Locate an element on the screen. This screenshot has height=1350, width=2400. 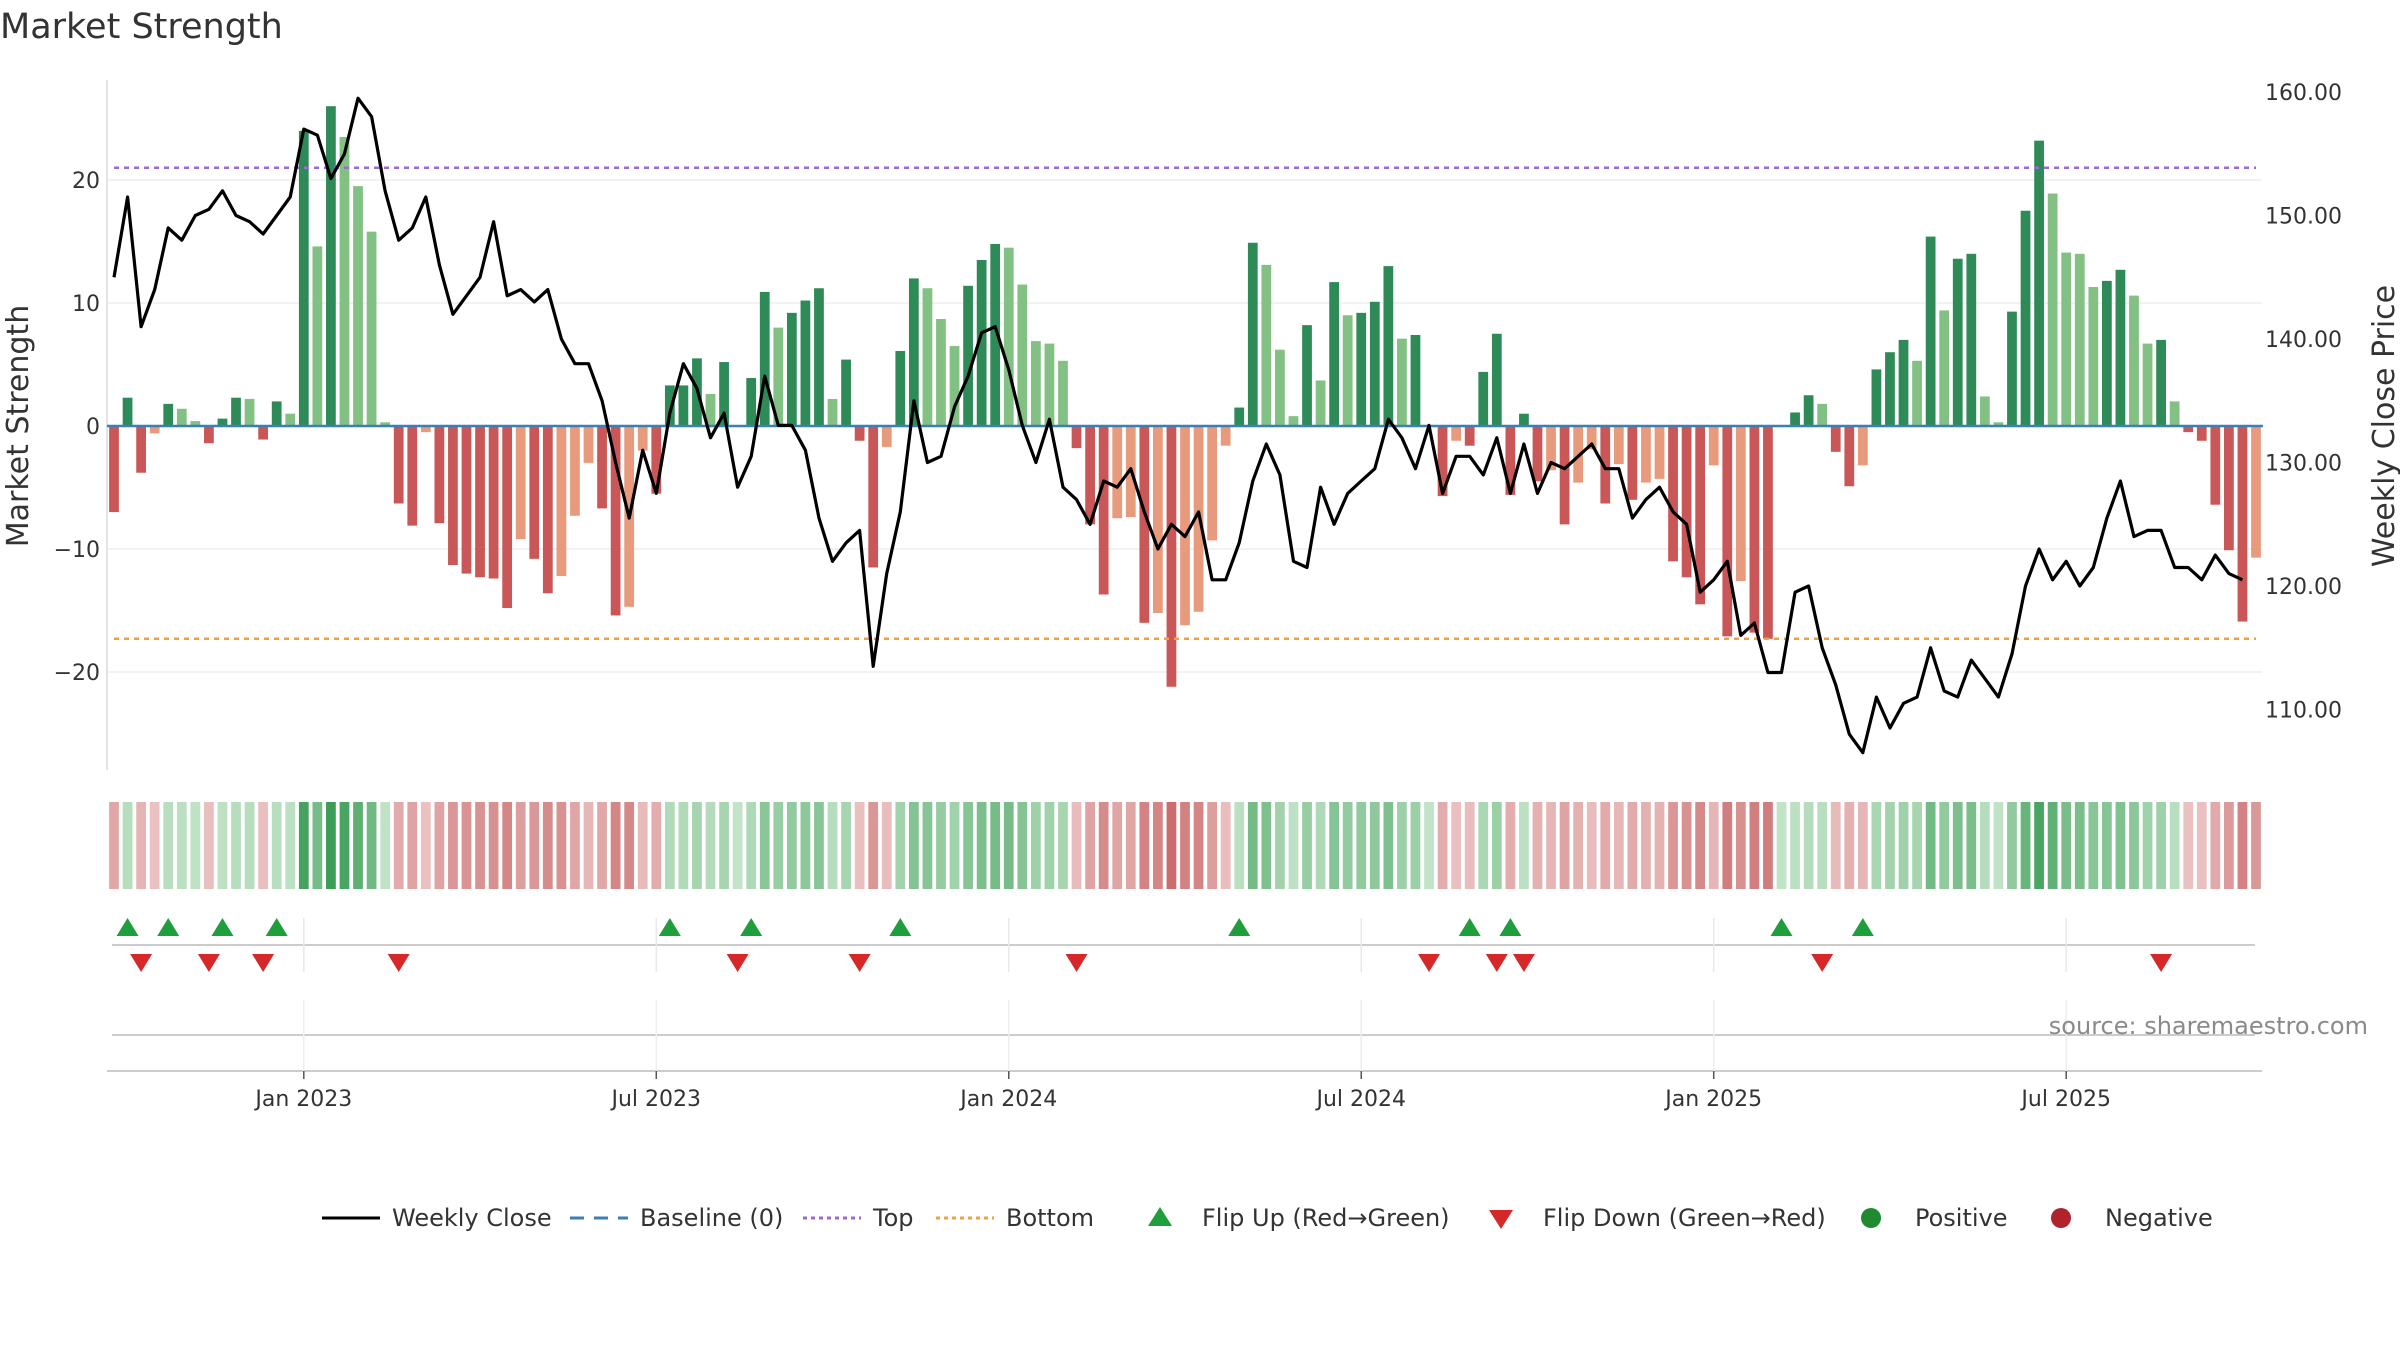
legend-item-3: Bottom is located at coordinates (1015, 1218).